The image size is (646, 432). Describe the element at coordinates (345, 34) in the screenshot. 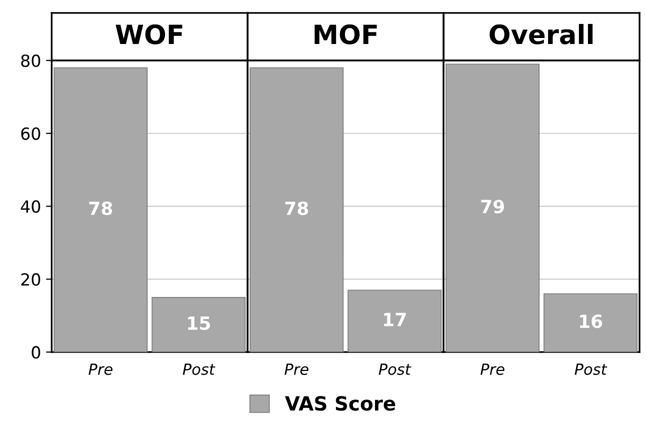

I see `chart-title: MOF` at that location.